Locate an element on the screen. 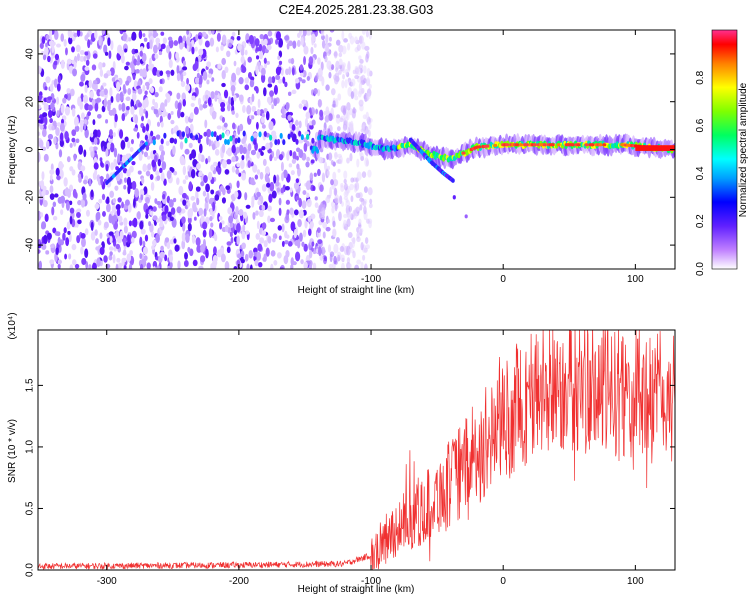 This screenshot has width=750, height=600. colorbar-tick-label: 0.4 is located at coordinates (700, 173).